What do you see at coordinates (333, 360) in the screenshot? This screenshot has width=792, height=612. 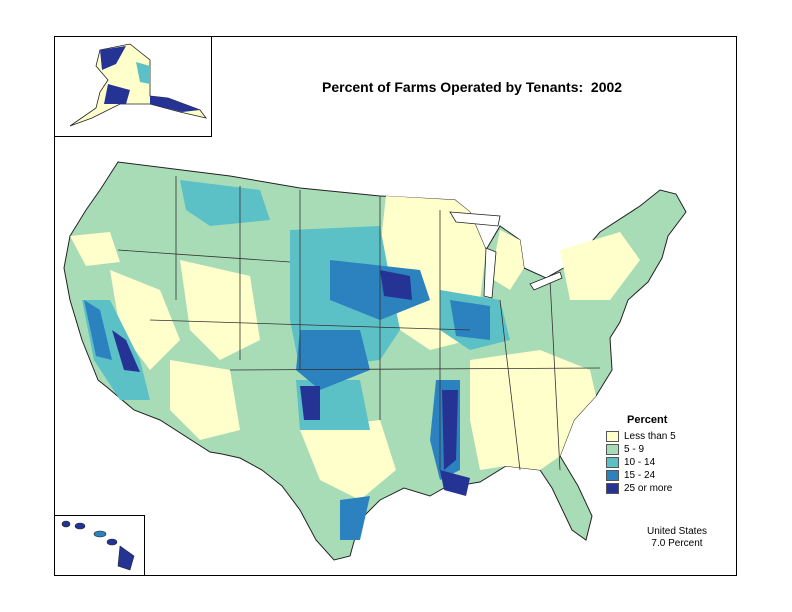 I see `region-15-24-kansas-oklahoma` at bounding box center [333, 360].